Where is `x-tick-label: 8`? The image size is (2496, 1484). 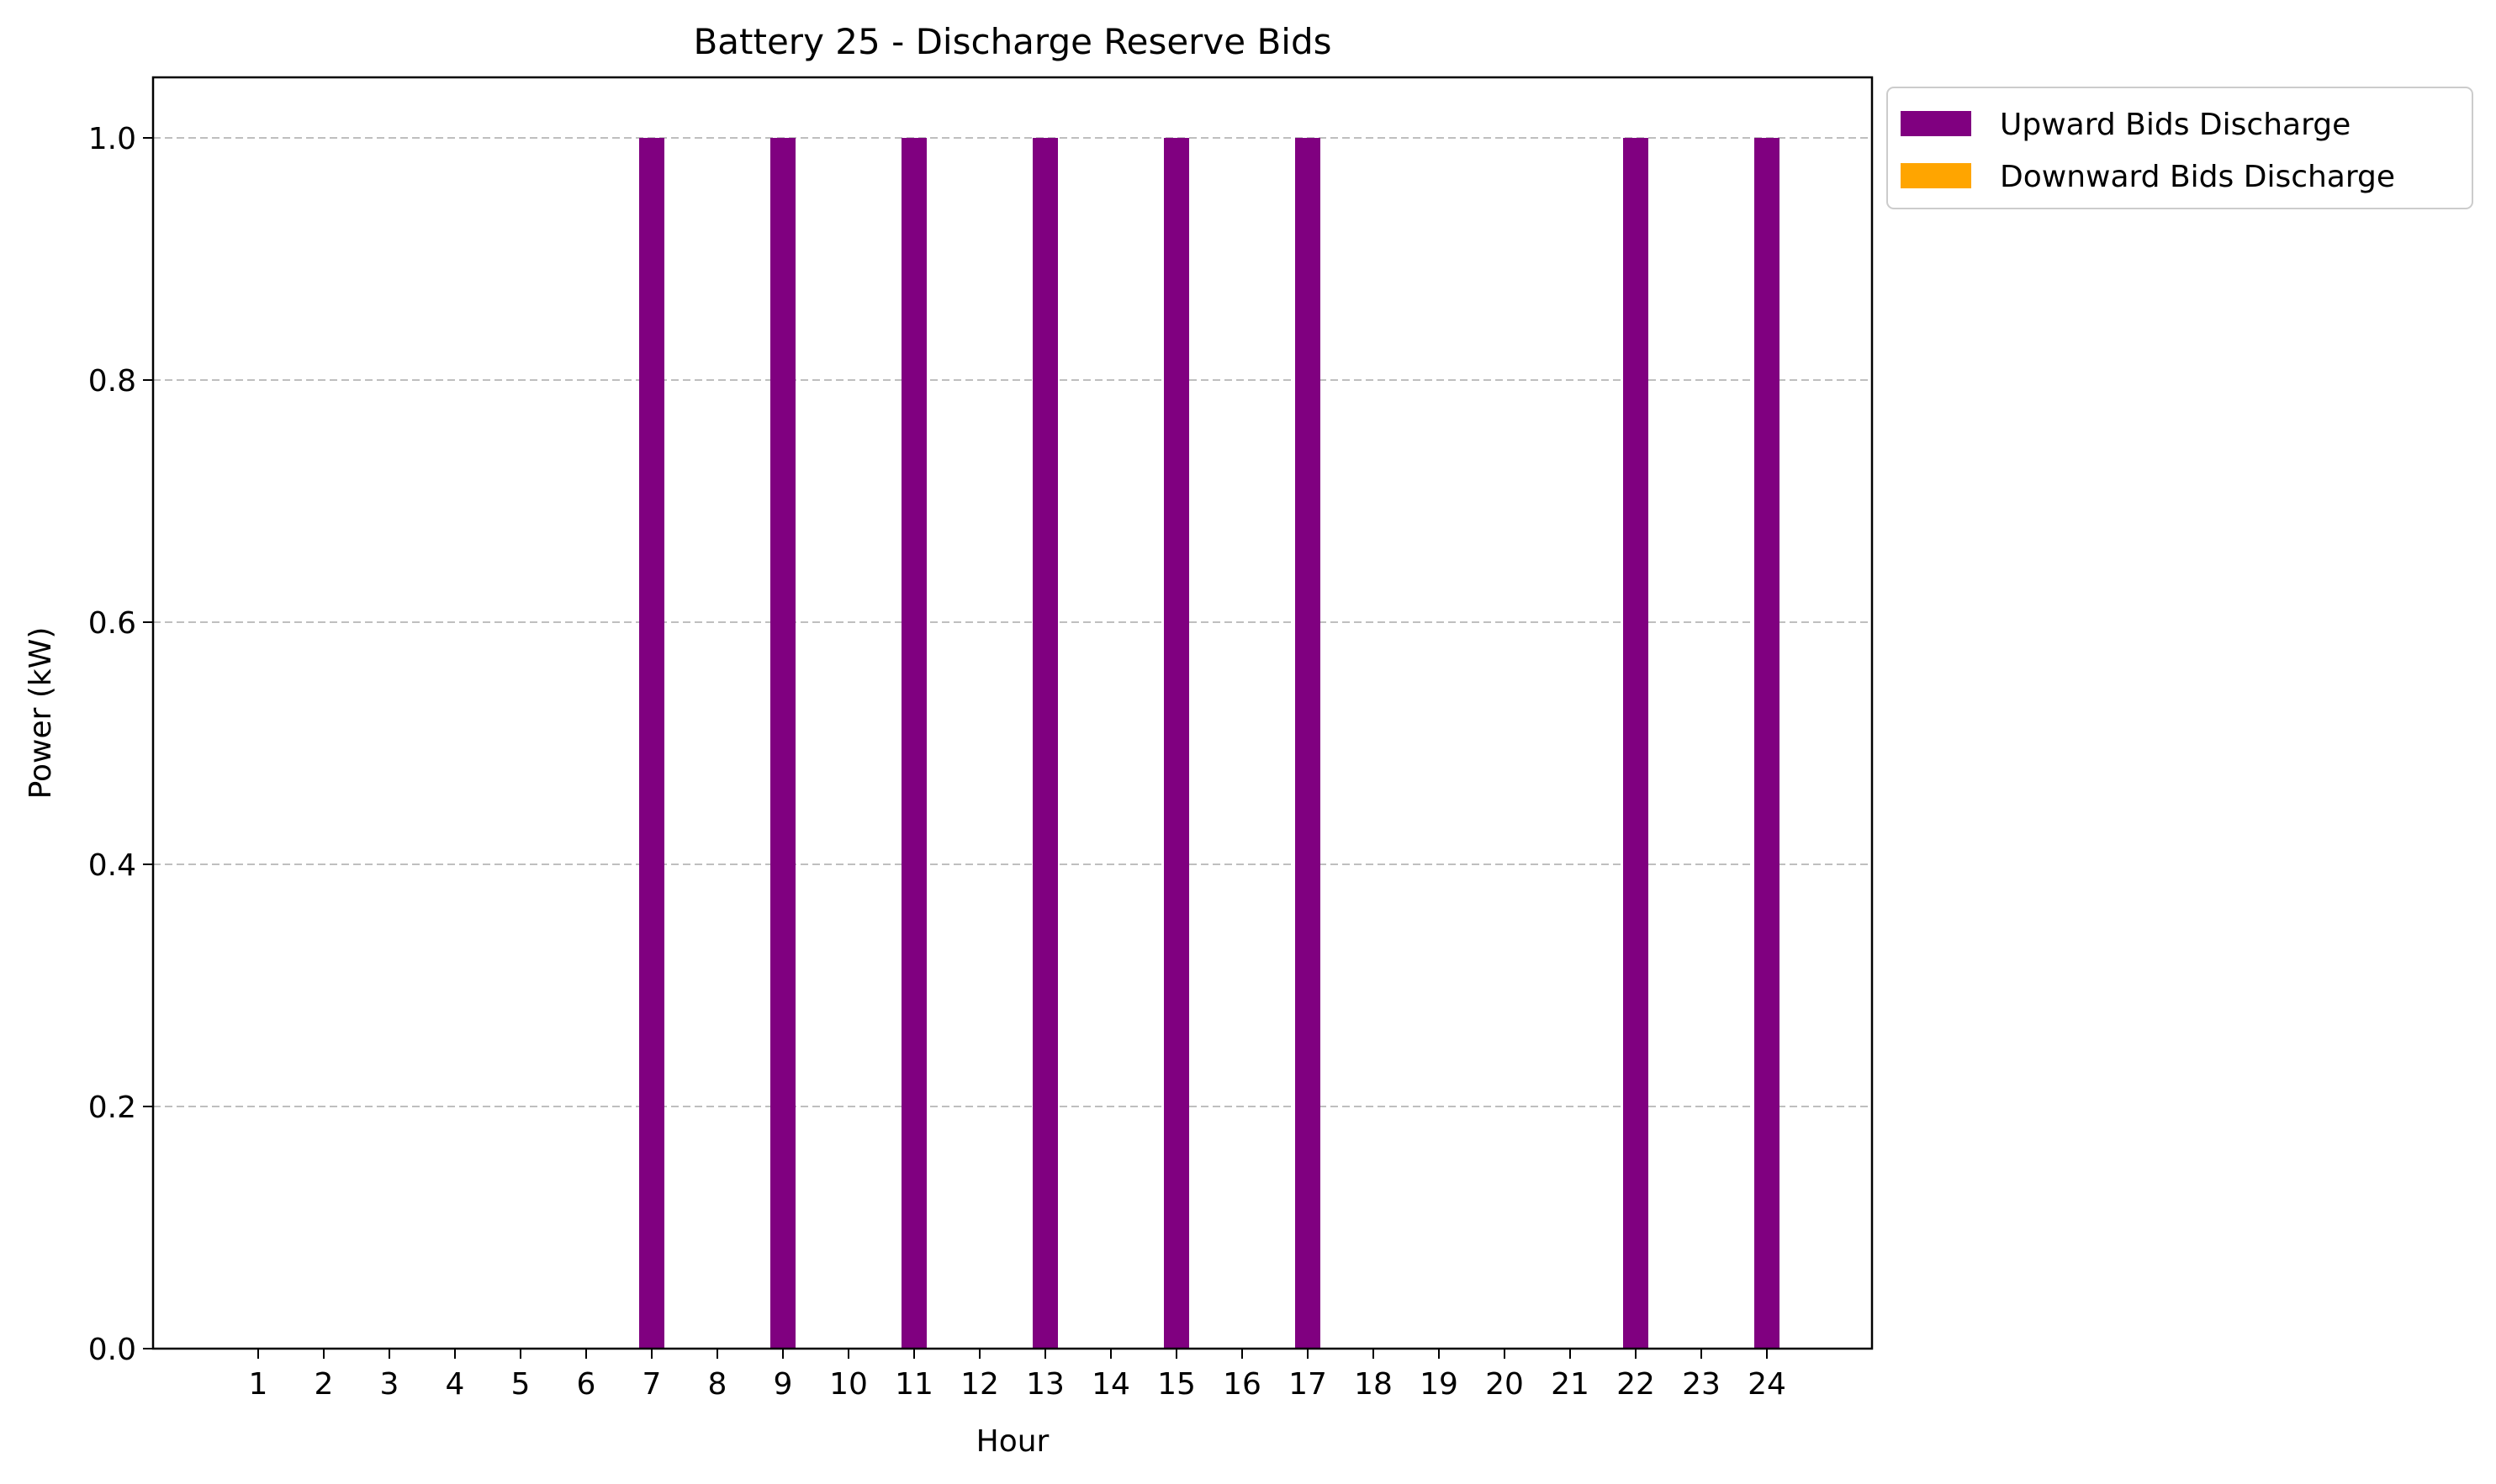 x-tick-label: 8 is located at coordinates (717, 1384).